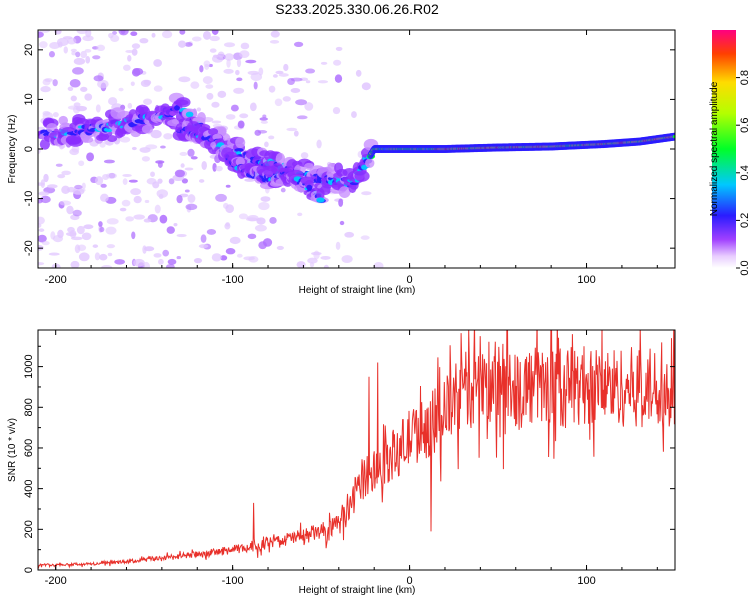  I want to click on spectrogram-energy-core, so click(320, 200).